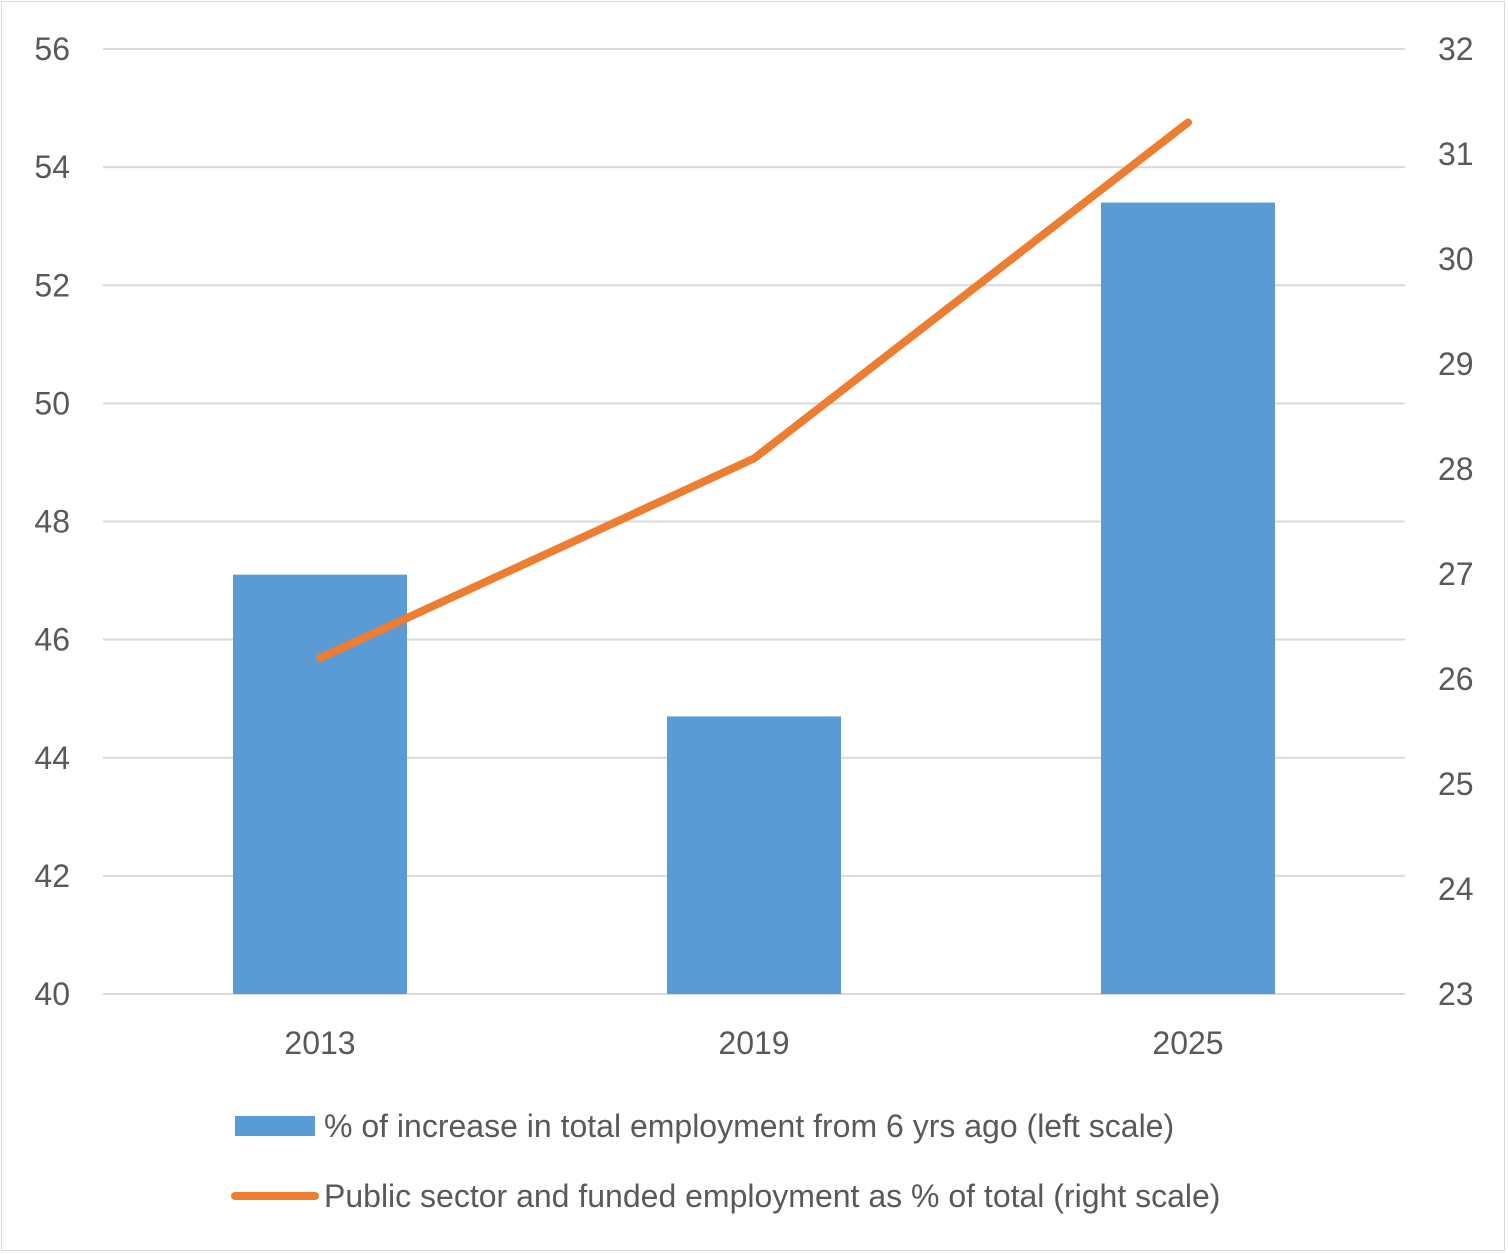 The image size is (1508, 1254). I want to click on left-tick-label: 48, so click(52, 522).